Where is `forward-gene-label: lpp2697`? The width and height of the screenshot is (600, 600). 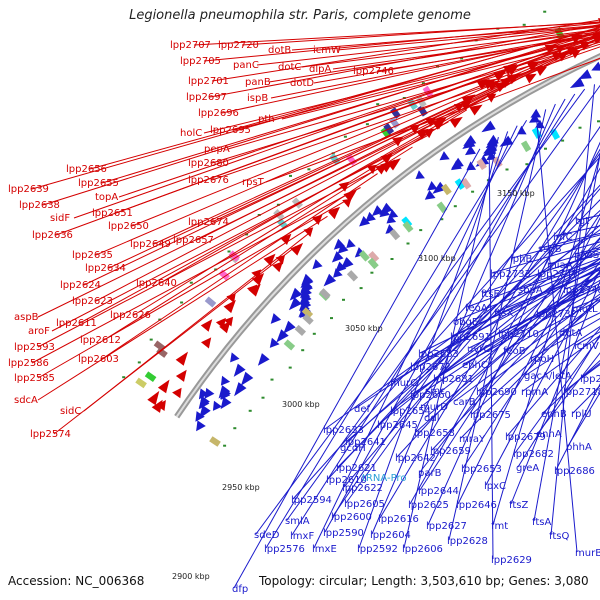
forward-gene-label: lpp2697 is located at coordinates (206, 97).